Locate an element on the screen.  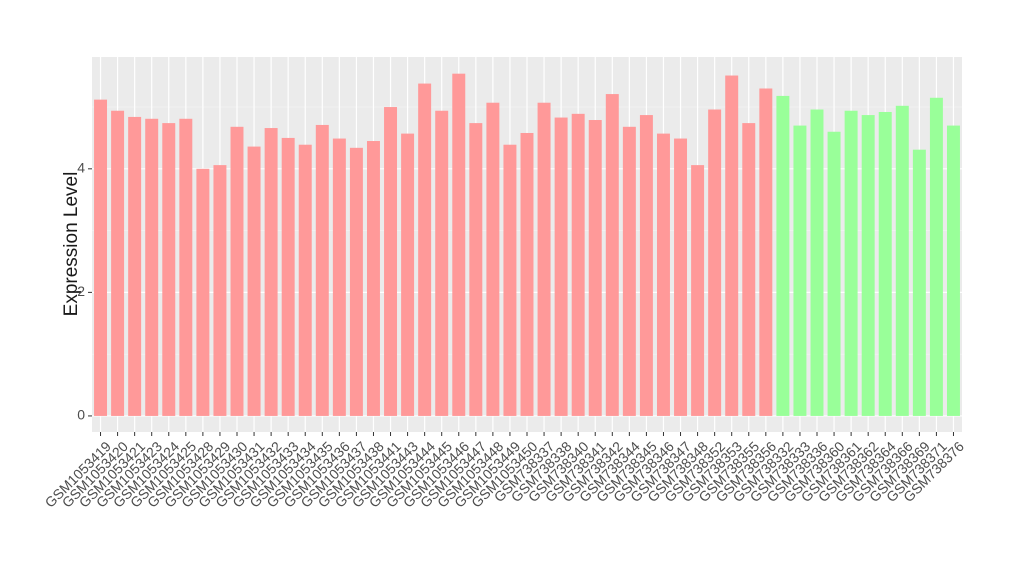
y-tick-label: 4 is located at coordinates (81, 168).